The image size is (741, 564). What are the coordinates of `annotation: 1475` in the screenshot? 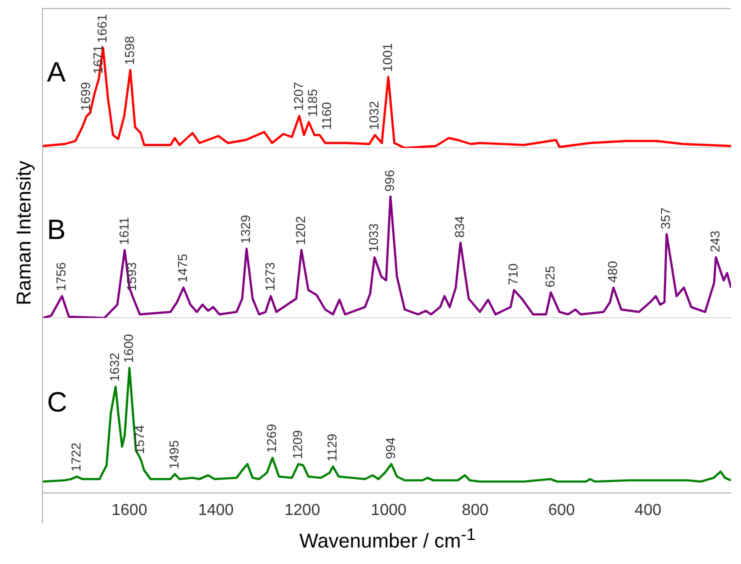 It's located at (182, 268).